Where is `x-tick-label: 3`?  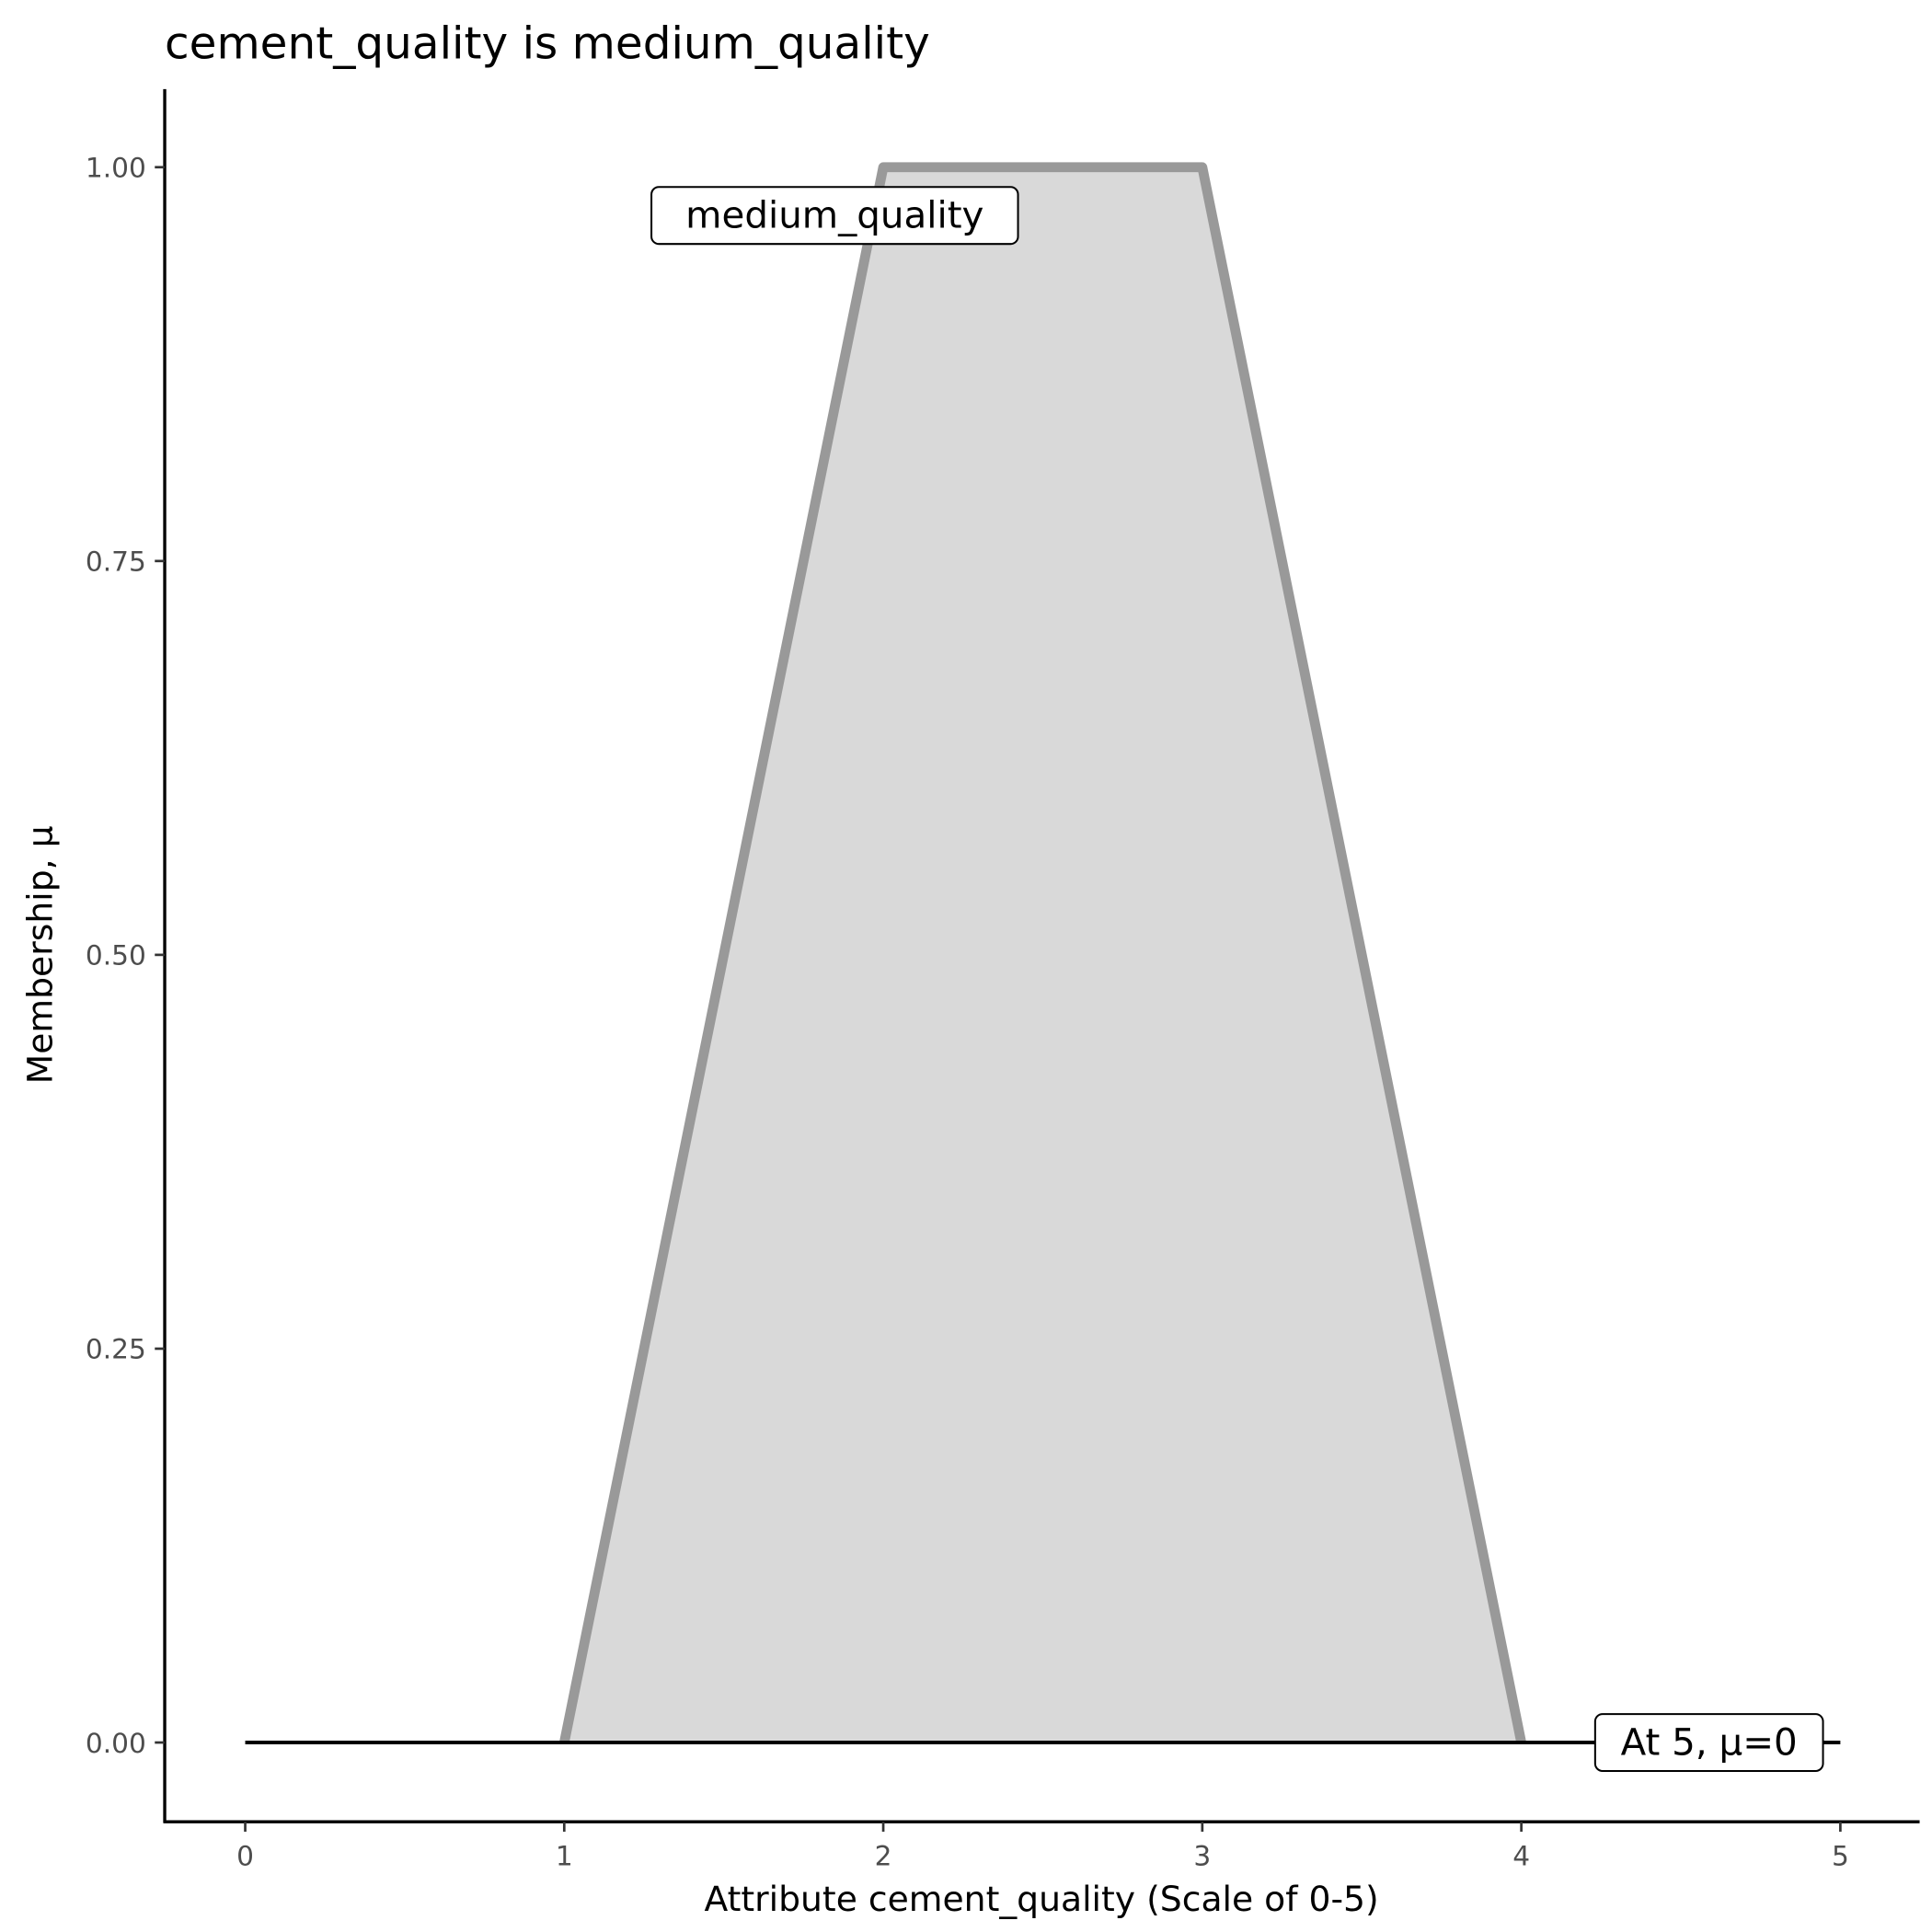
x-tick-label: 3 is located at coordinates (1202, 1855).